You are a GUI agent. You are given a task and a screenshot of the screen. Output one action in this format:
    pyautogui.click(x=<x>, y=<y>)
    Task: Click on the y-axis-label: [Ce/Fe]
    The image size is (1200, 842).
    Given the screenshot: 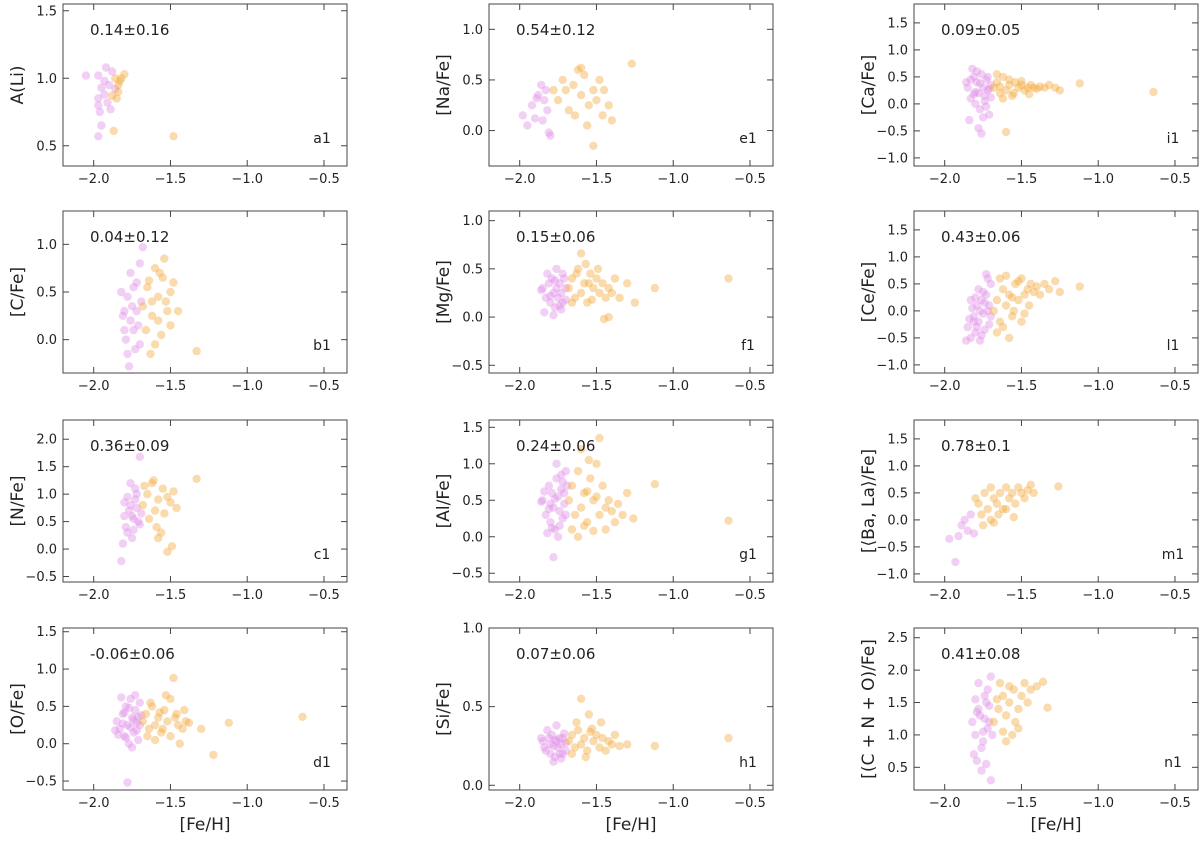 What is the action you would take?
    pyautogui.click(x=869, y=292)
    